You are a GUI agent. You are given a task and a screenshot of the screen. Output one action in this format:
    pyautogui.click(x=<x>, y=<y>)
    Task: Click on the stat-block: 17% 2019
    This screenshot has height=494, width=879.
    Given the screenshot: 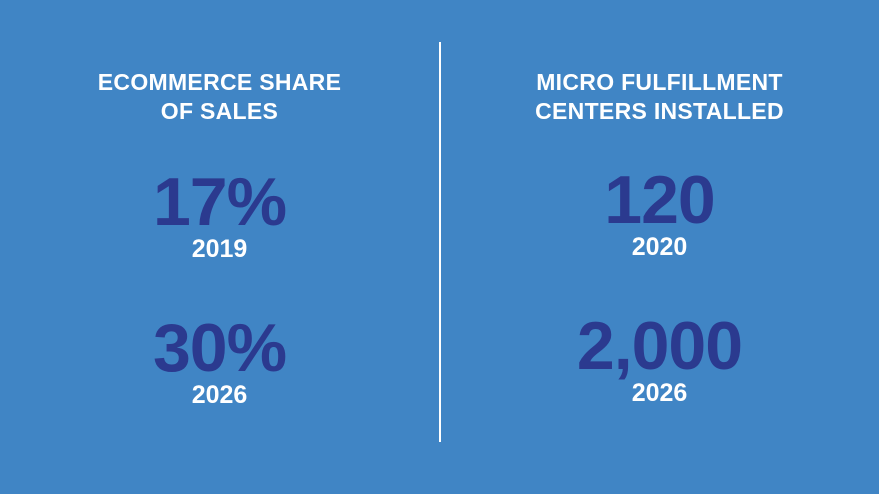 What is the action you would take?
    pyautogui.click(x=219, y=216)
    